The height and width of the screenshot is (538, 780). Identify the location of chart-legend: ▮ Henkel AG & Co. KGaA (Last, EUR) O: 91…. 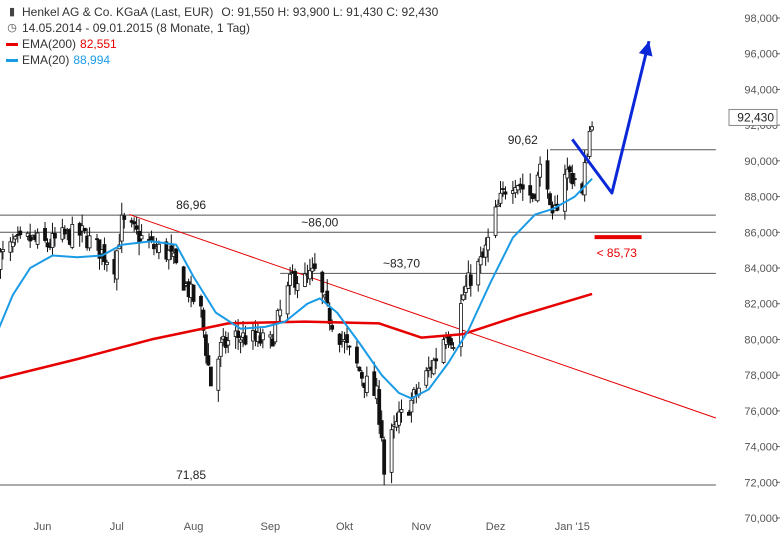
(222, 36).